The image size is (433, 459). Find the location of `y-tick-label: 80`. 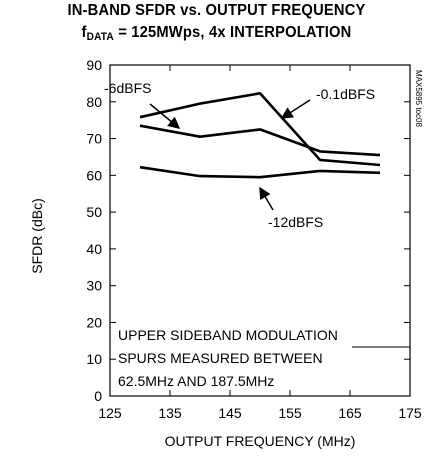

y-tick-label: 80 is located at coordinates (94, 102).